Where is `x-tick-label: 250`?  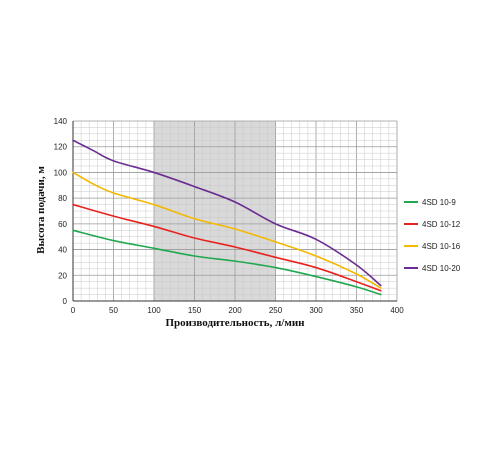
x-tick-label: 250 is located at coordinates (276, 310).